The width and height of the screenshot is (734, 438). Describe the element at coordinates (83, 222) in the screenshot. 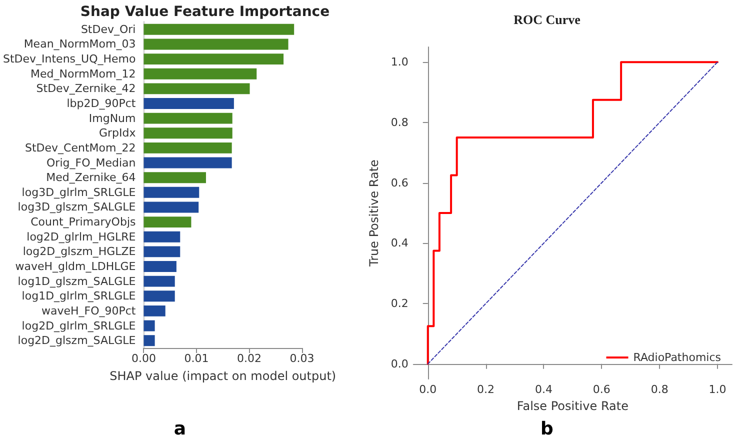

I see `y-tick-label: Count_PrimaryObjs` at that location.